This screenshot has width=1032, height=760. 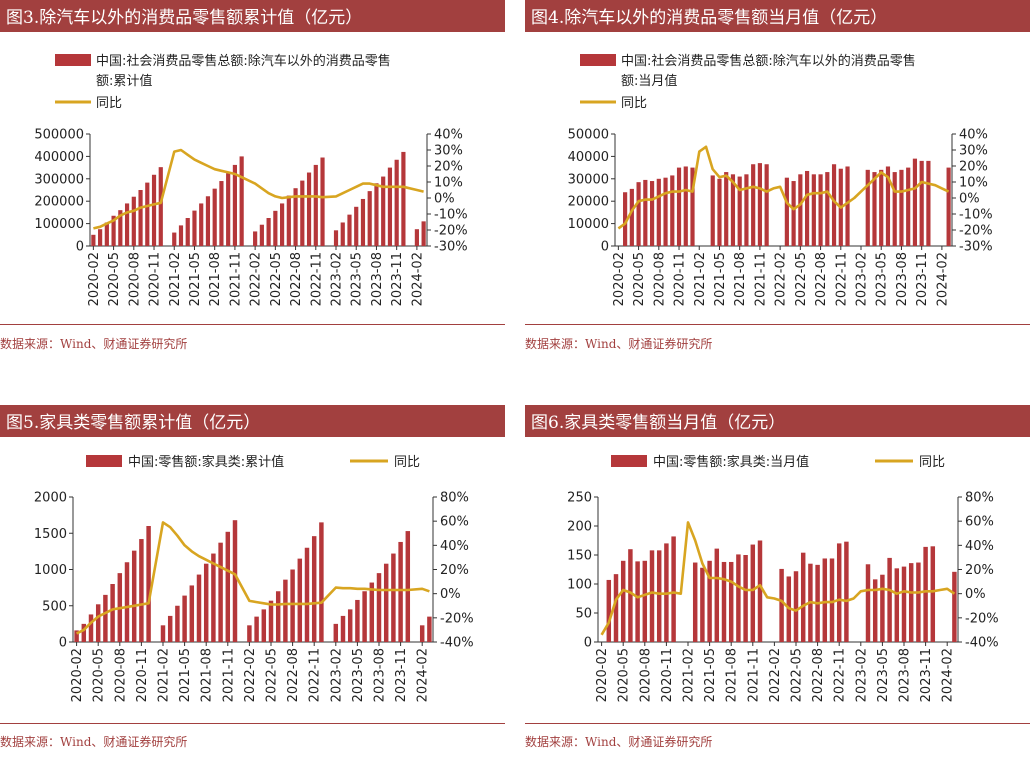 I want to click on panel-title: 图4.除汽车以外的消费品零售额当月值（亿元）, so click(x=709, y=18).